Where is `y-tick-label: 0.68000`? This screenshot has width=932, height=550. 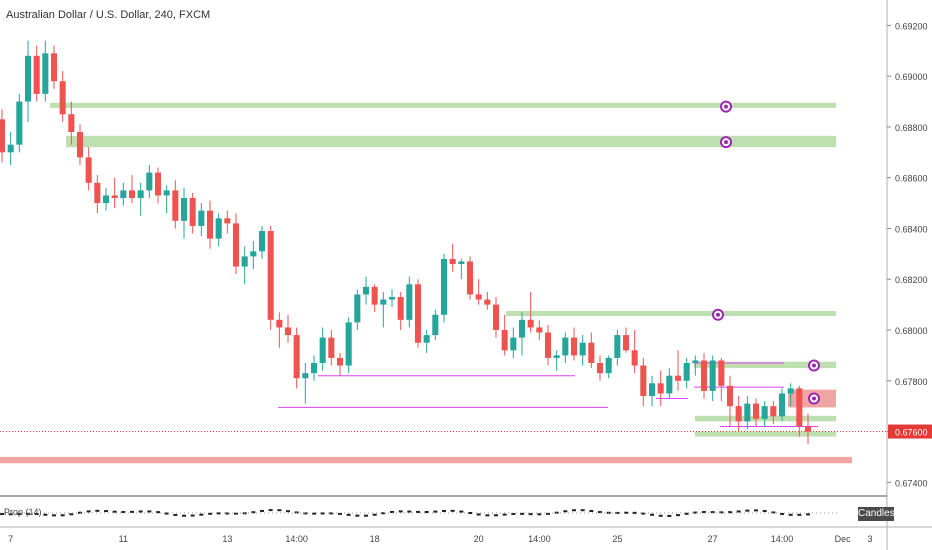 y-tick-label: 0.68000 is located at coordinates (911, 331).